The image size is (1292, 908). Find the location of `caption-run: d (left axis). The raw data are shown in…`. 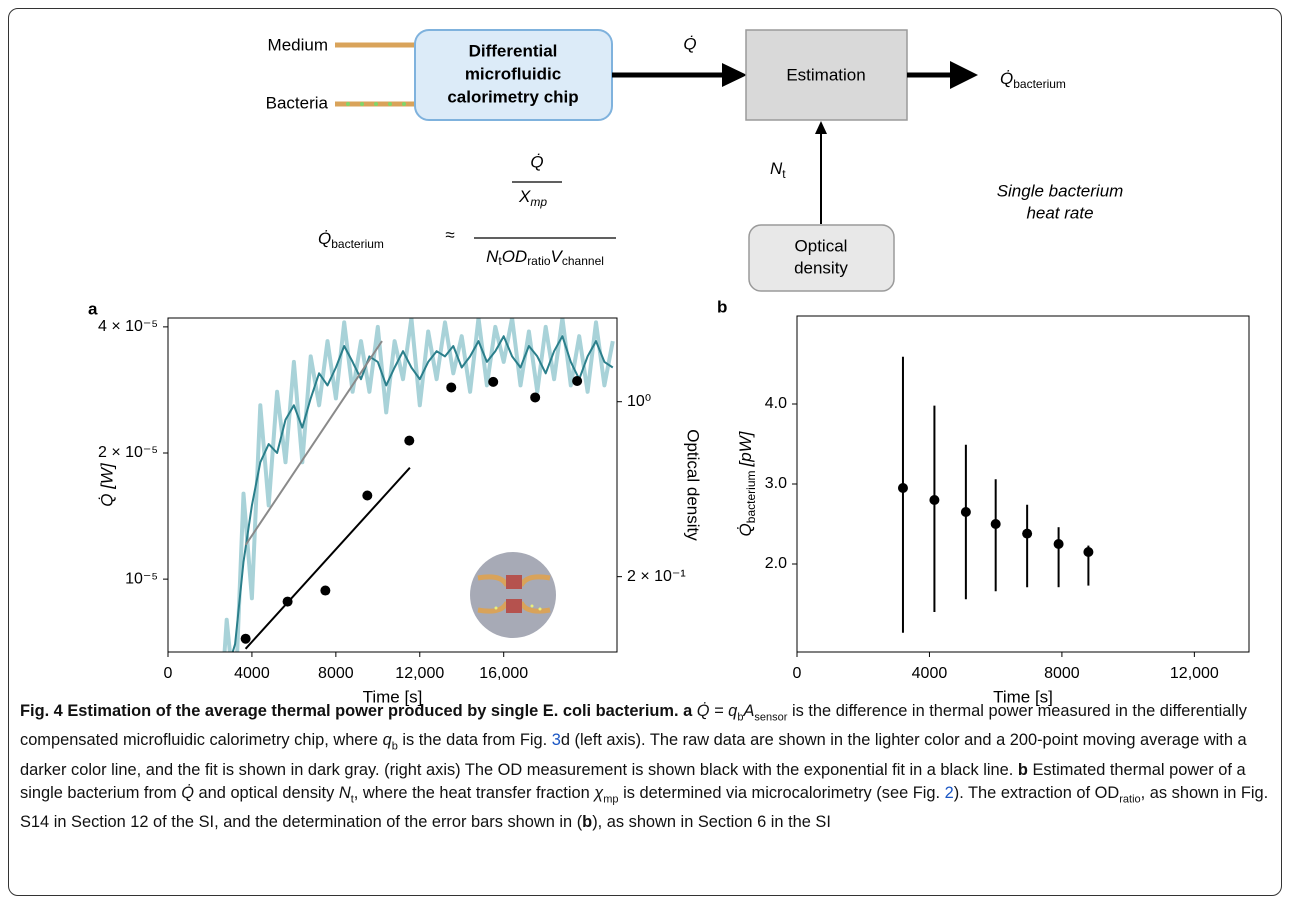

caption-run: d (left axis). The raw data are shown in… is located at coordinates (633, 755).